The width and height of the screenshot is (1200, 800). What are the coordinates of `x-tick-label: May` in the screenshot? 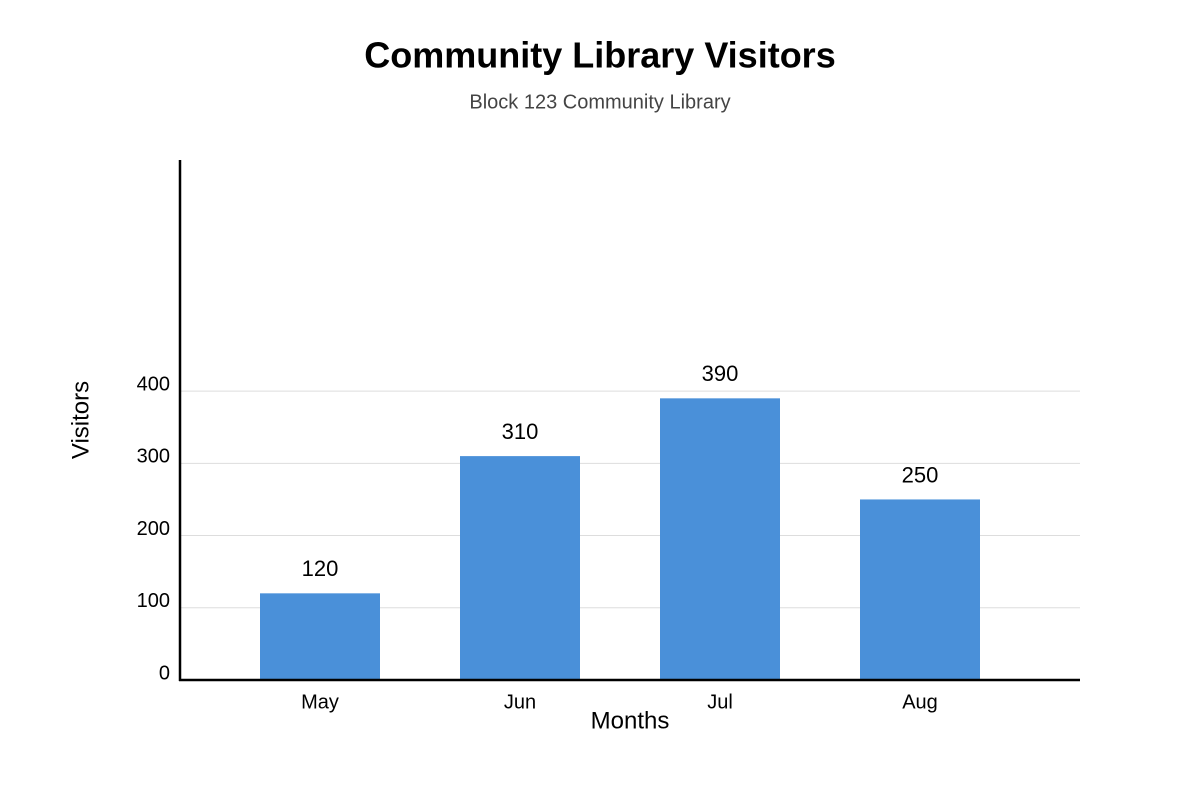 It's located at (320, 702).